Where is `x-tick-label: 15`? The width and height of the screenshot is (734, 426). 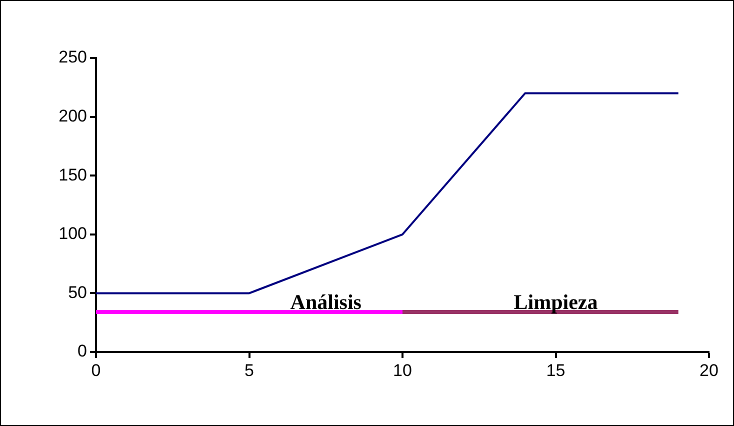
x-tick-label: 15 is located at coordinates (556, 370).